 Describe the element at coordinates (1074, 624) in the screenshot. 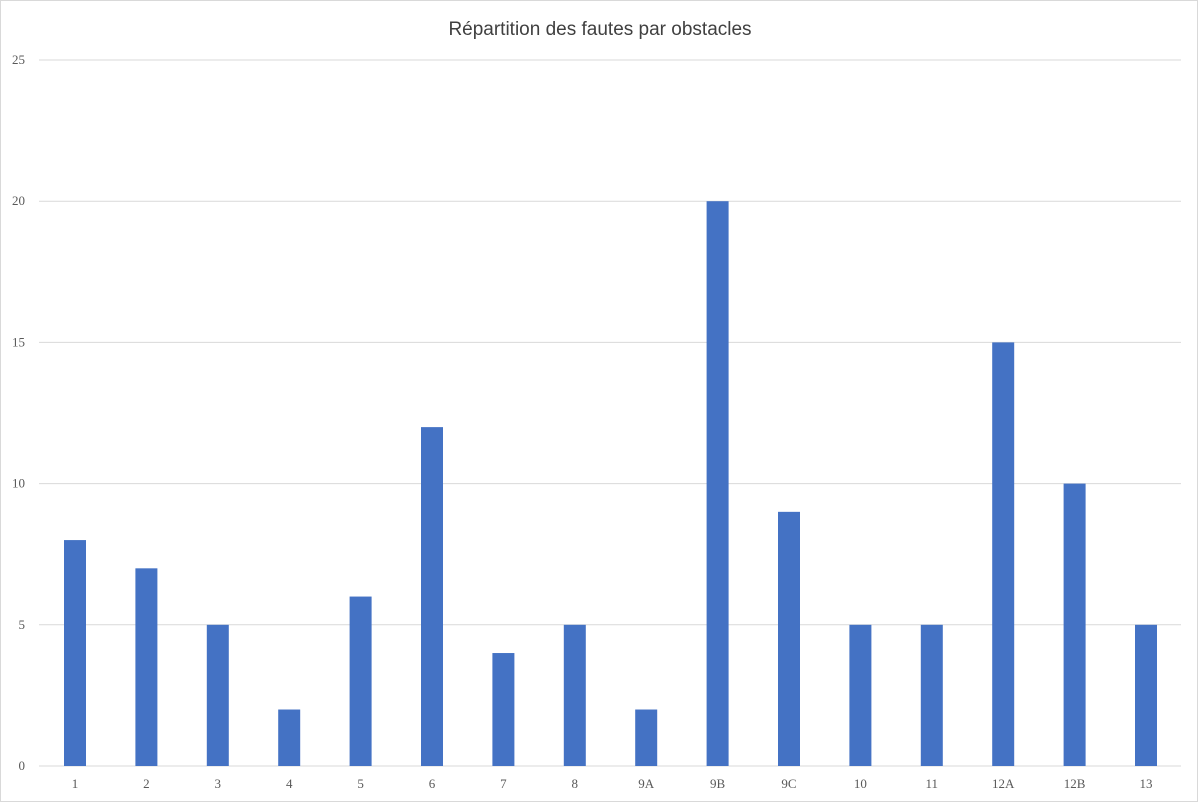

I see `bar-12B` at that location.